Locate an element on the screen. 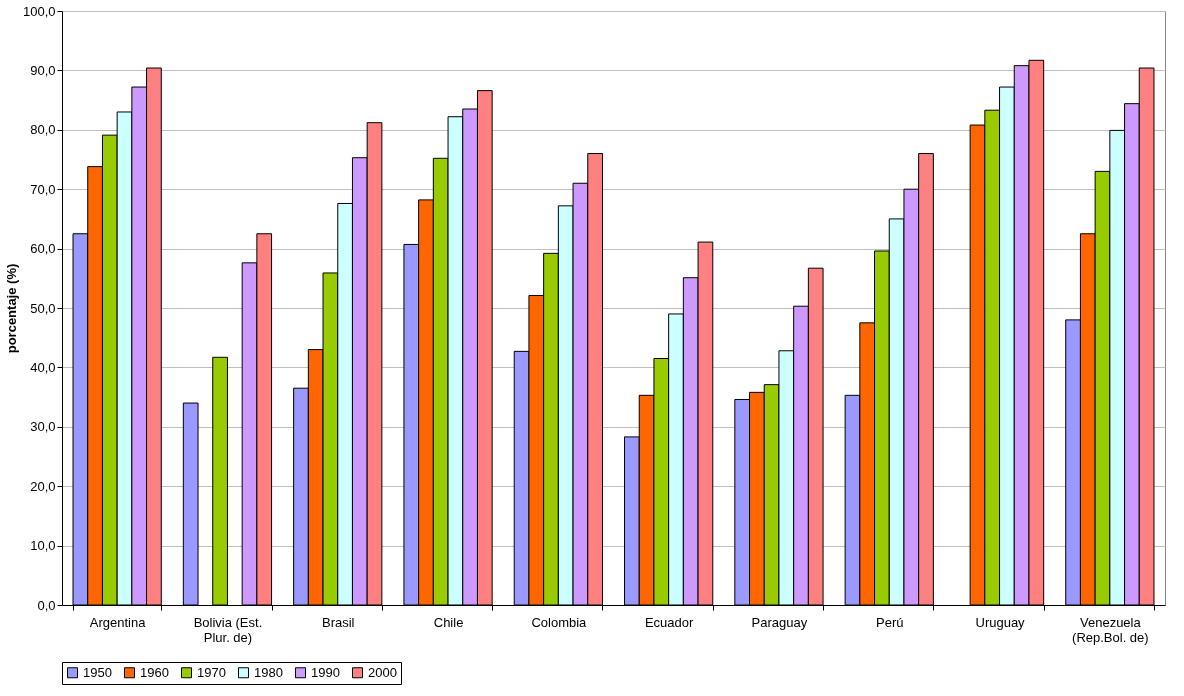 The height and width of the screenshot is (696, 1184). legend-label: 2000 is located at coordinates (382, 672).